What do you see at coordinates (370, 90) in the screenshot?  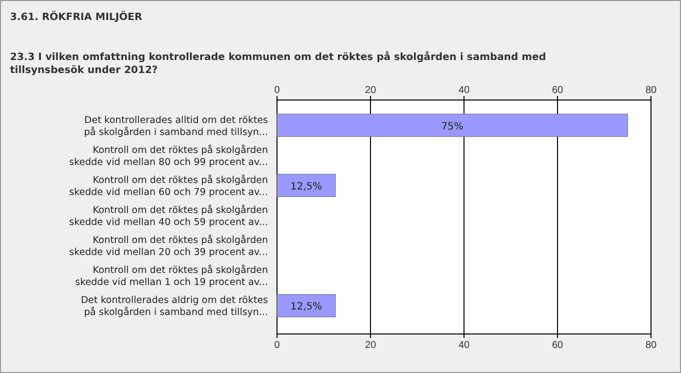 I see `x-tick-label: 20` at bounding box center [370, 90].